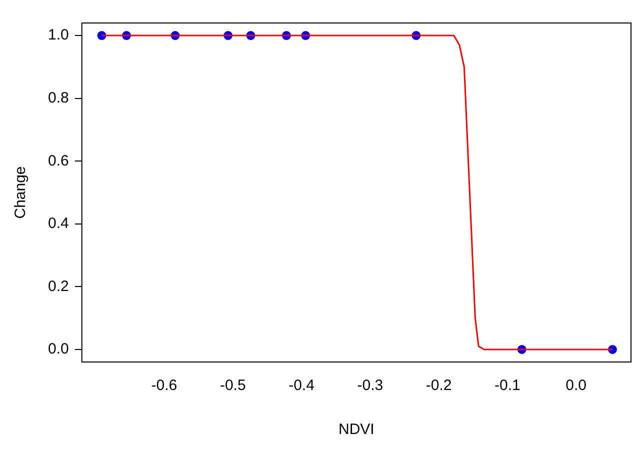  Describe the element at coordinates (439, 385) in the screenshot. I see `x-tick-label: -0.2` at that location.